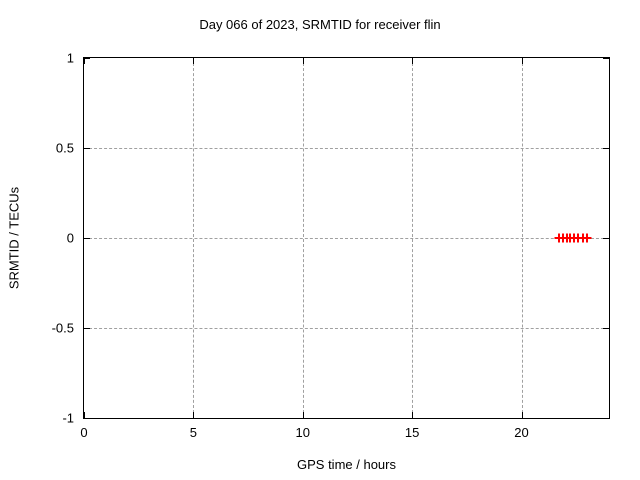  I want to click on y-axis-label: SRMTID / TECUs, so click(14, 238).